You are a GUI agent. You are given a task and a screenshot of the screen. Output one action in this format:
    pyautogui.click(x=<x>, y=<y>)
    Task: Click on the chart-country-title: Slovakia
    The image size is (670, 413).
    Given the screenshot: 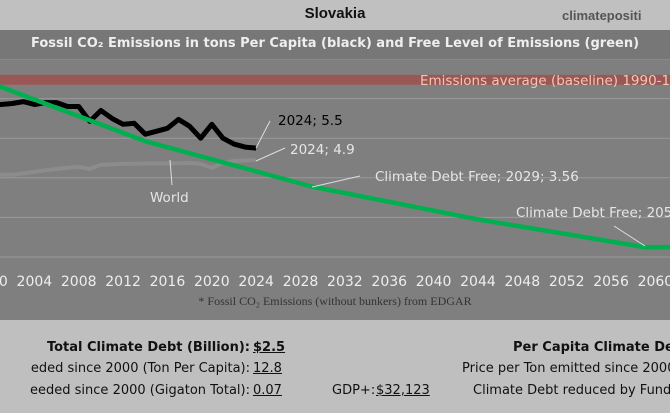 What is the action you would take?
    pyautogui.click(x=335, y=13)
    